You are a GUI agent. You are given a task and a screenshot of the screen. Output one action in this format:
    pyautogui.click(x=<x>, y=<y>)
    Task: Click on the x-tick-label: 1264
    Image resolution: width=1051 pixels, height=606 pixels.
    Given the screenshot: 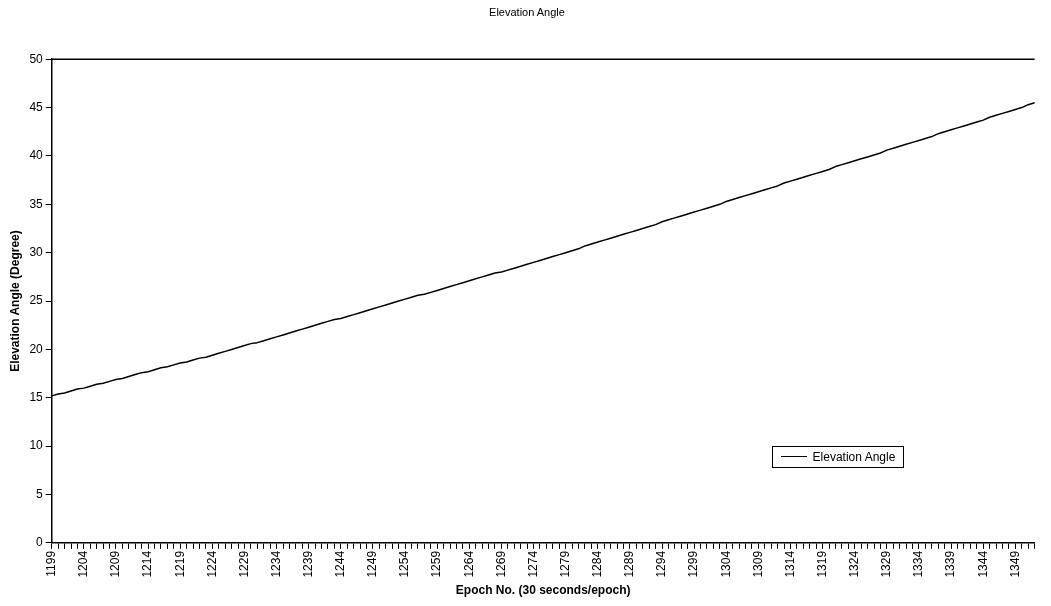 What is the action you would take?
    pyautogui.click(x=468, y=564)
    